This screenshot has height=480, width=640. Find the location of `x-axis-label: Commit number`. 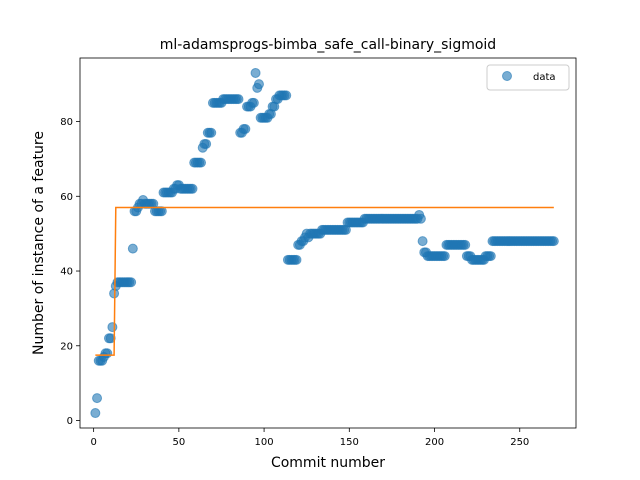

x-axis-label: Commit number is located at coordinates (328, 463).